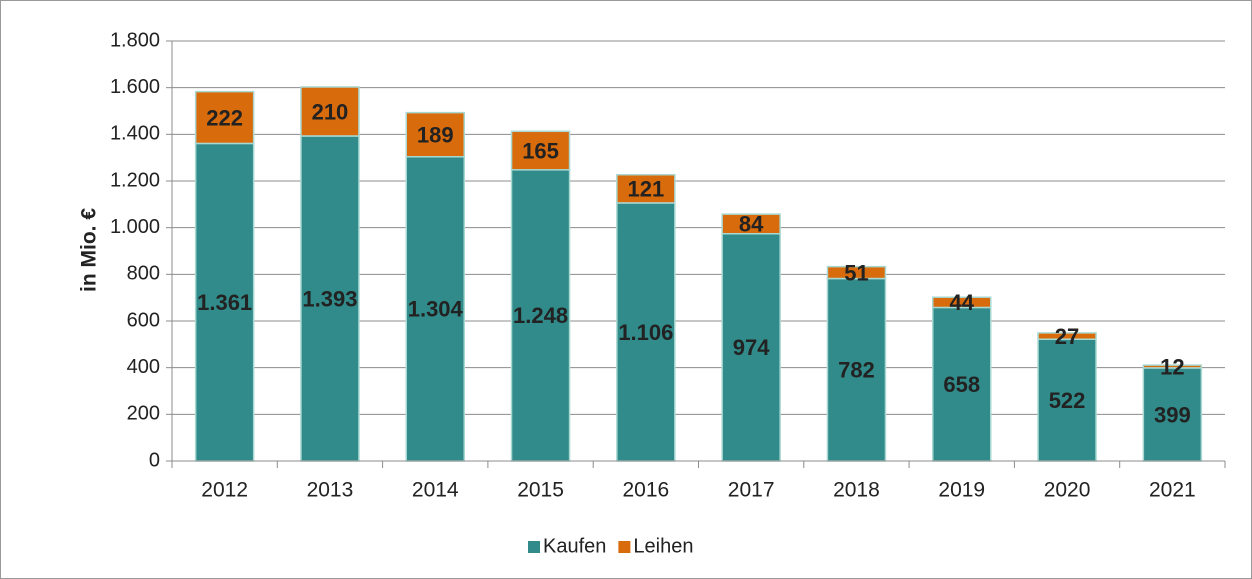 This screenshot has height=579, width=1252. What do you see at coordinates (1067, 400) in the screenshot?
I see `data-label: 522` at bounding box center [1067, 400].